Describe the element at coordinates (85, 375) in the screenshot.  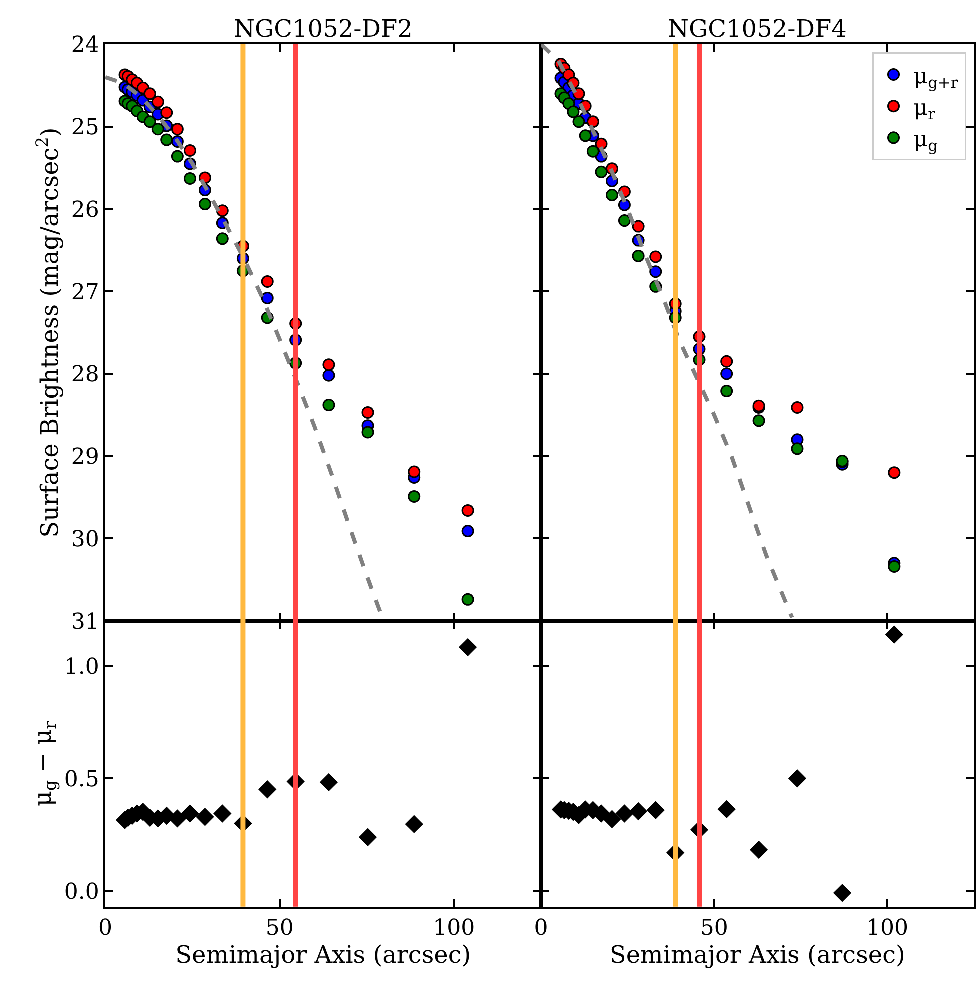
I see `y-tick-label: 28` at that location.